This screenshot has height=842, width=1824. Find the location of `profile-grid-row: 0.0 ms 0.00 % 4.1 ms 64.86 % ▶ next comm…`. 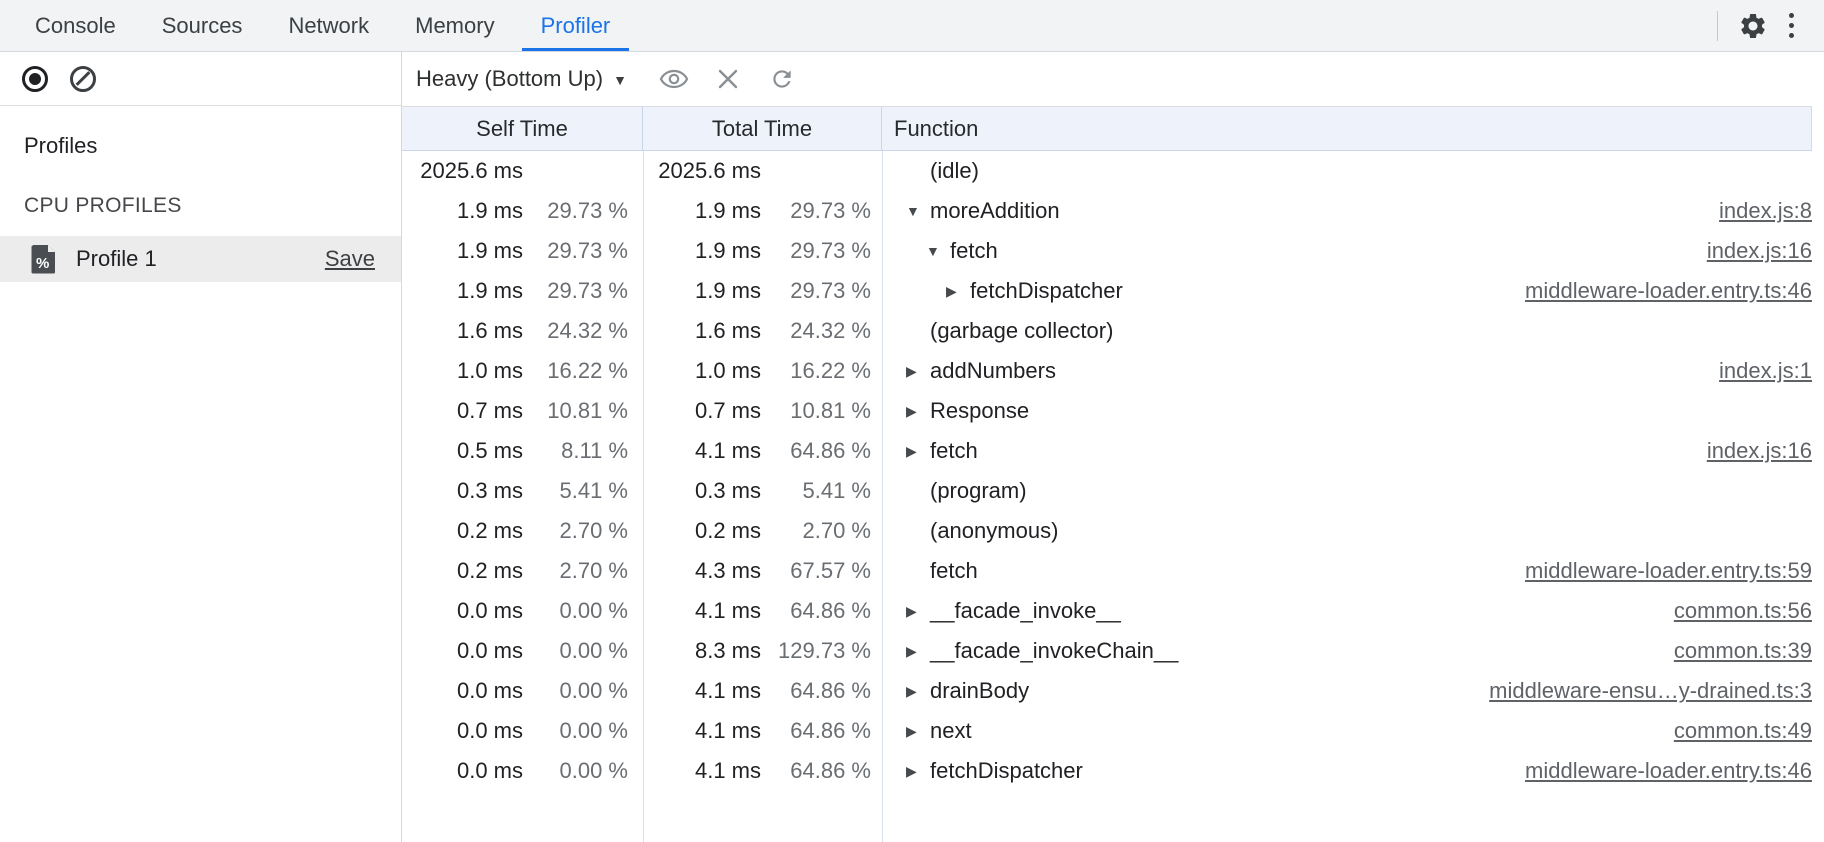

profile-grid-row: 0.0 ms 0.00 % 4.1 ms 64.86 % ▶ next comm… is located at coordinates (1107, 731).